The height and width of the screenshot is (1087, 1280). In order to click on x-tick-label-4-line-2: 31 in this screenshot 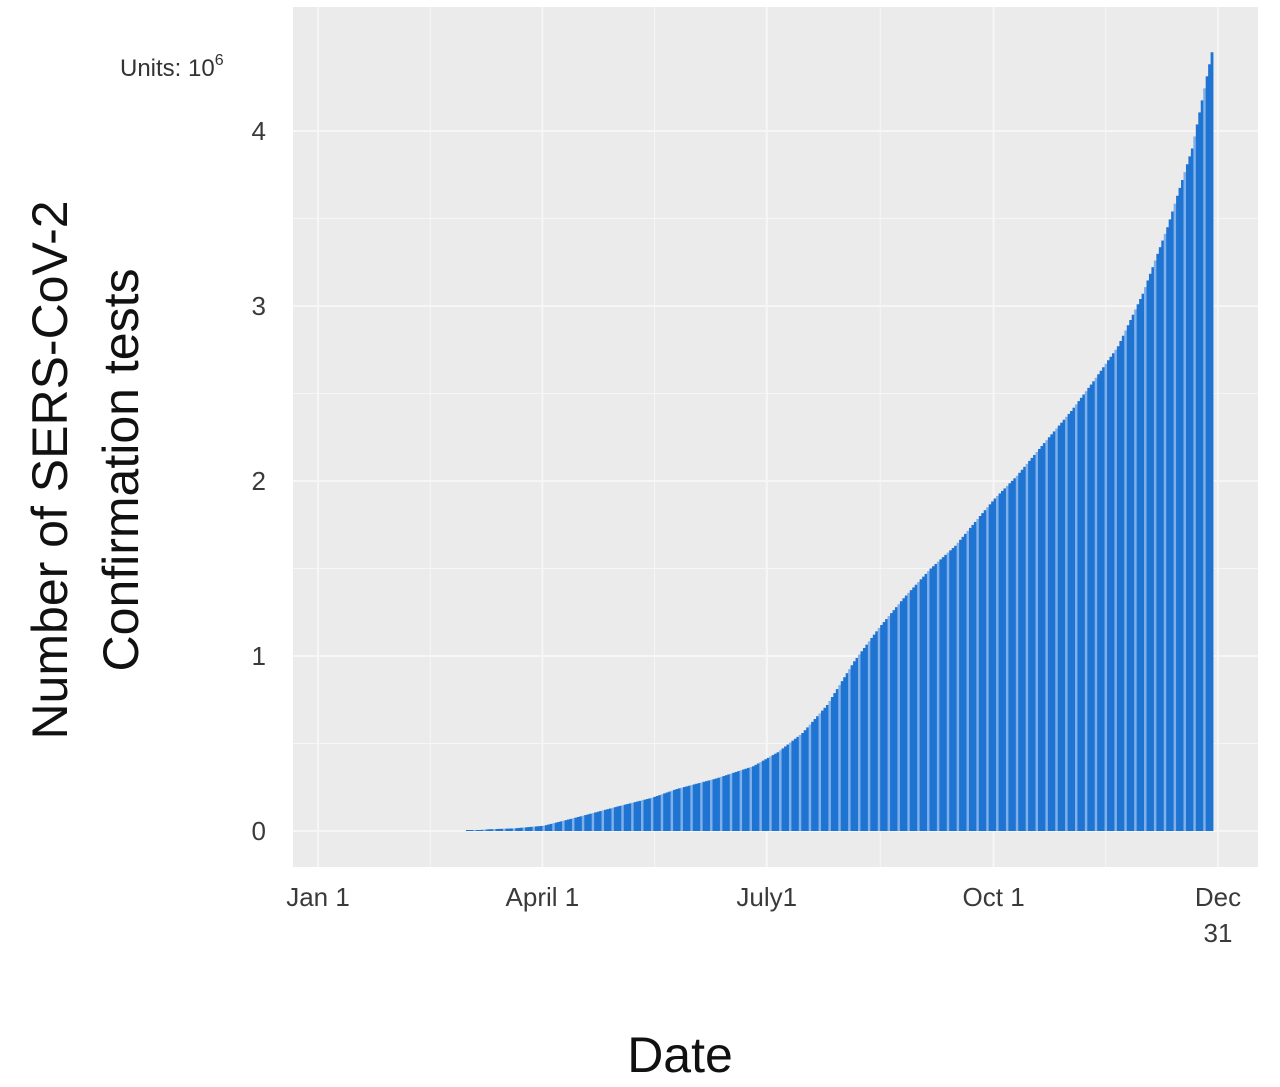, I will do `click(1218, 933)`.